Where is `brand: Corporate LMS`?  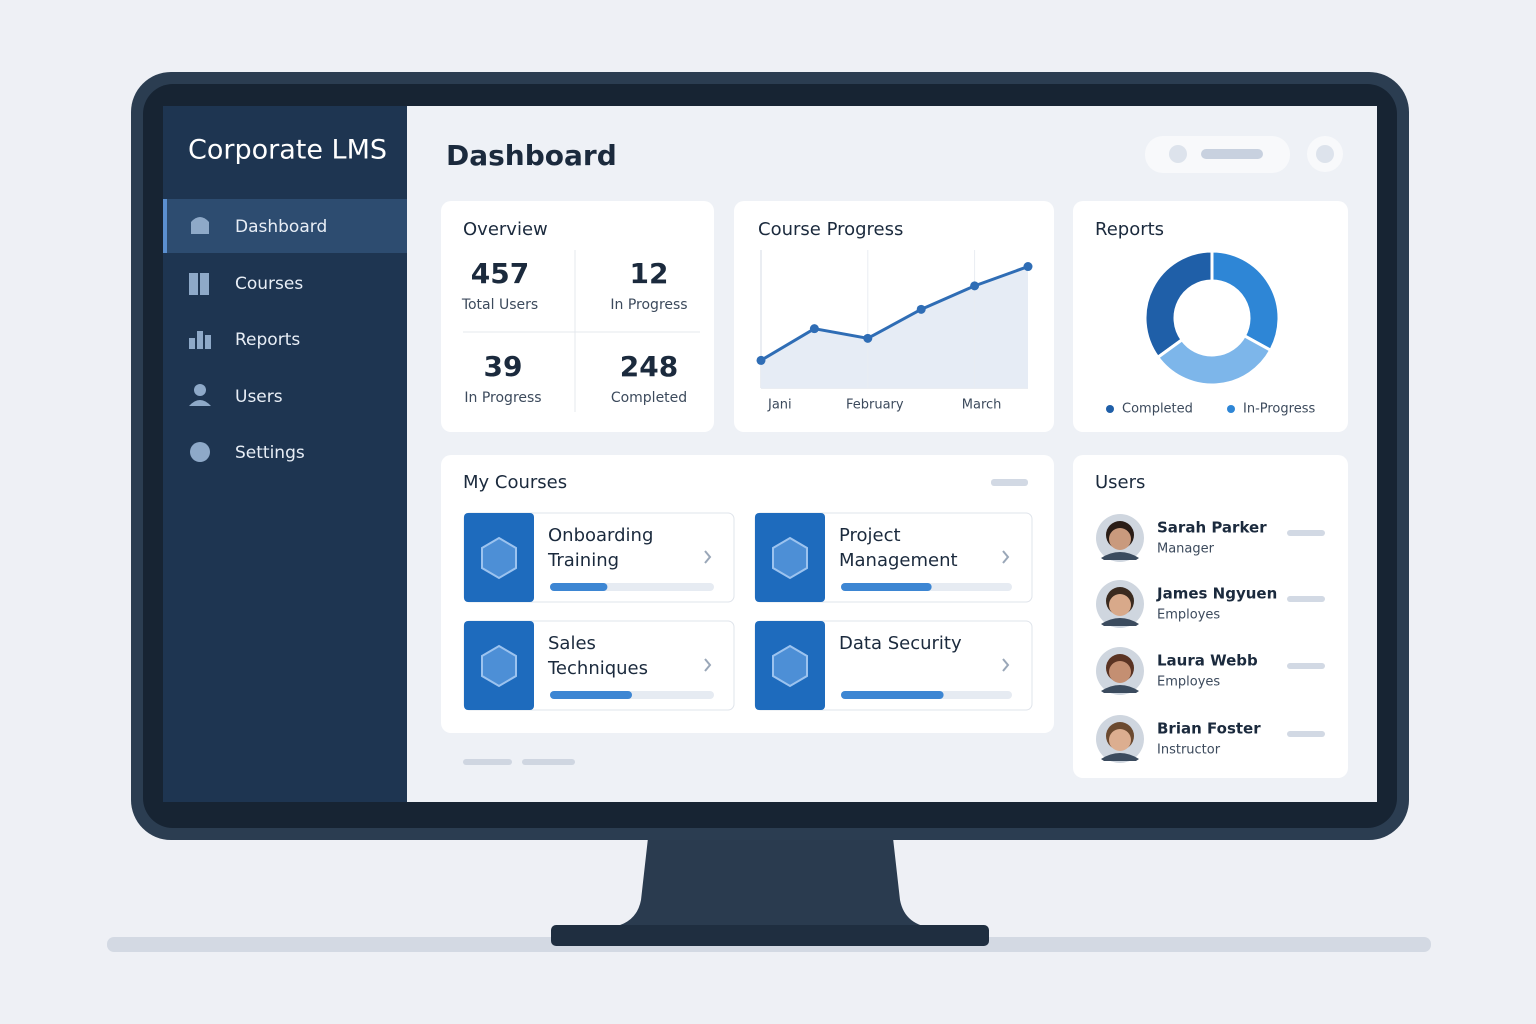 brand: Corporate LMS is located at coordinates (287, 150).